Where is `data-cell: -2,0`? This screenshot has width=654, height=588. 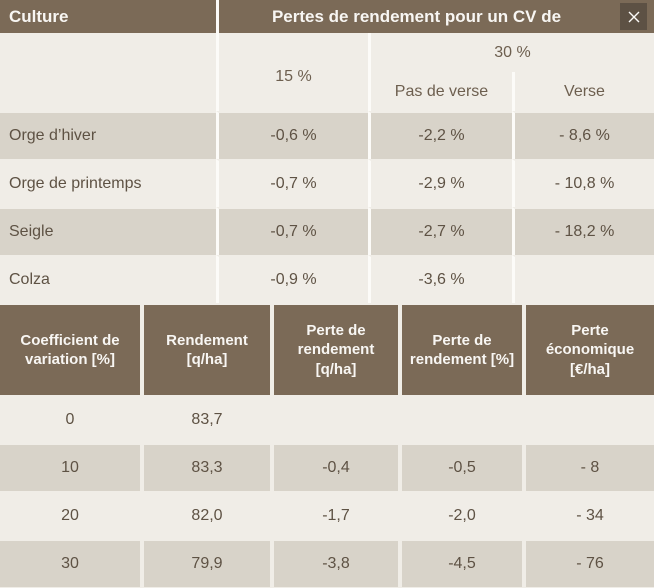 data-cell: -2,0 is located at coordinates (460, 515).